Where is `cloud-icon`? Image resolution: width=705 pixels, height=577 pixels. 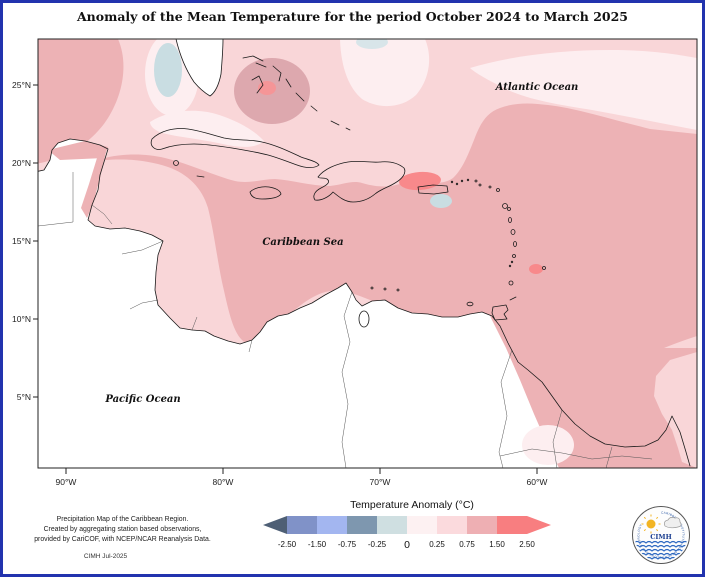 cloud-icon is located at coordinates (673, 522).